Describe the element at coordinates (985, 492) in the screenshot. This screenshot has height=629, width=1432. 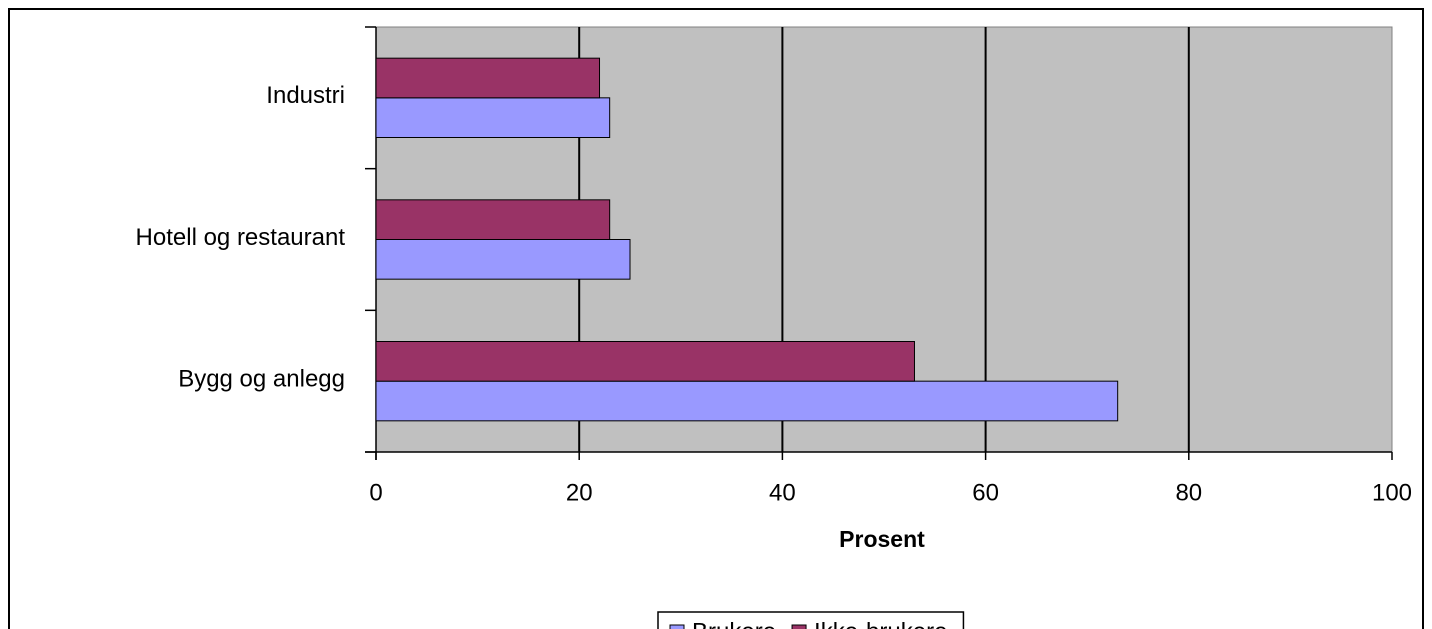
I see `x-tick-label: 60` at that location.